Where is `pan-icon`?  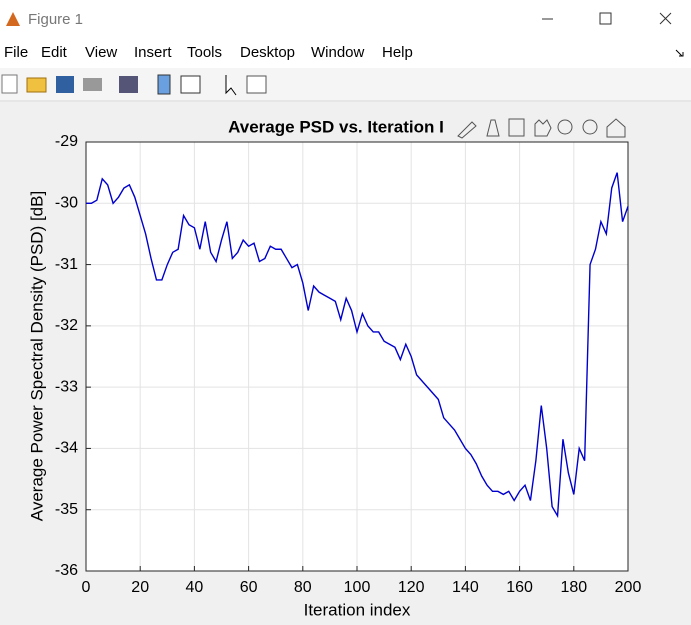 pan-icon is located at coordinates (543, 128).